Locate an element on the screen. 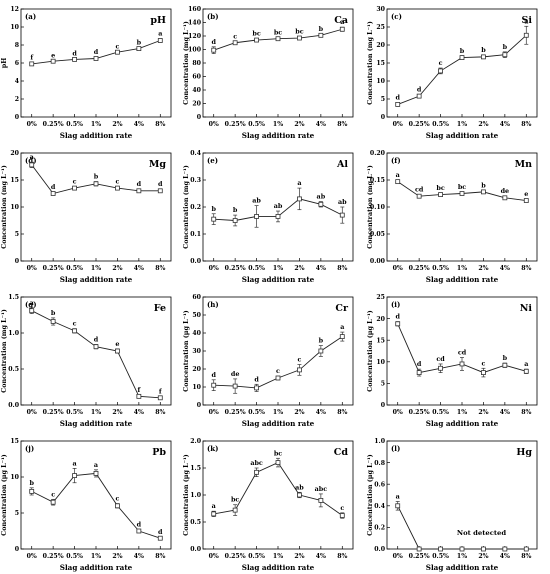 Image resolution: width=550 pixels, height=574 pixels. element-label: Ca is located at coordinates (341, 20).